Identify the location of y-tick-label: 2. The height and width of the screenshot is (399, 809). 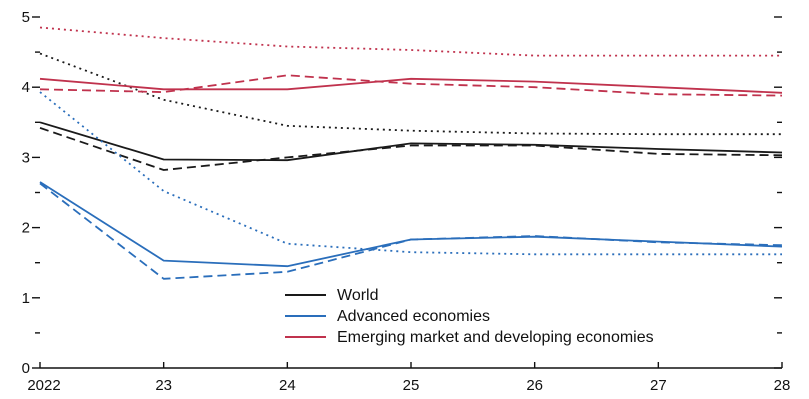
(26, 228).